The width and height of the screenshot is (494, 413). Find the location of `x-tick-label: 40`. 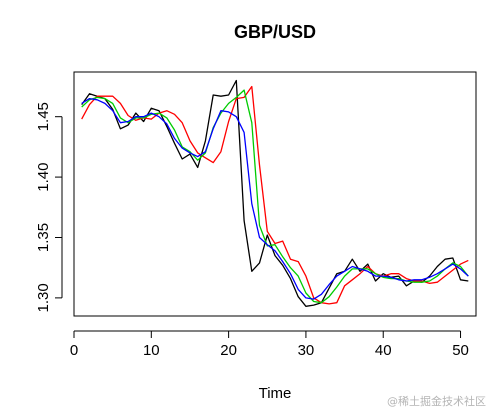

x-tick-label: 40 is located at coordinates (383, 350).